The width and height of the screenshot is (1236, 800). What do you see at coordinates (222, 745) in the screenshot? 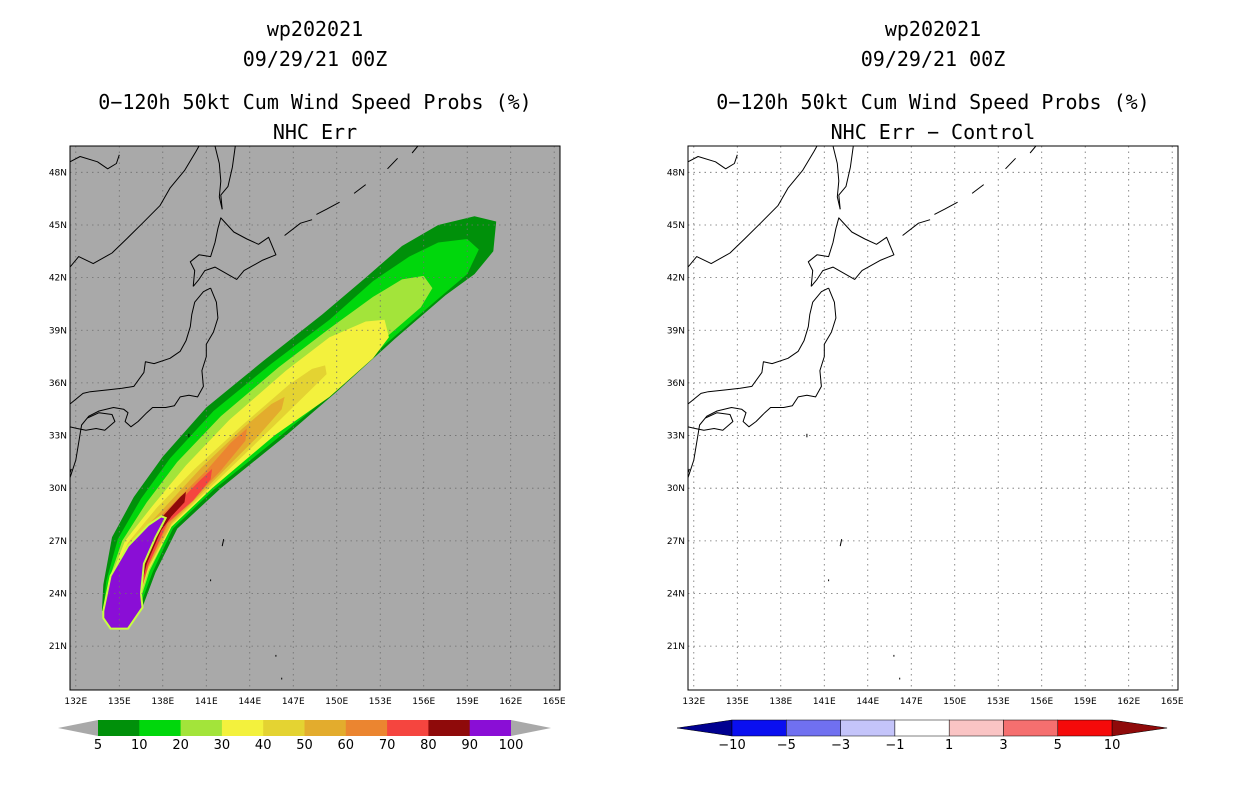
I see `colorbar-label: 30` at bounding box center [222, 745].